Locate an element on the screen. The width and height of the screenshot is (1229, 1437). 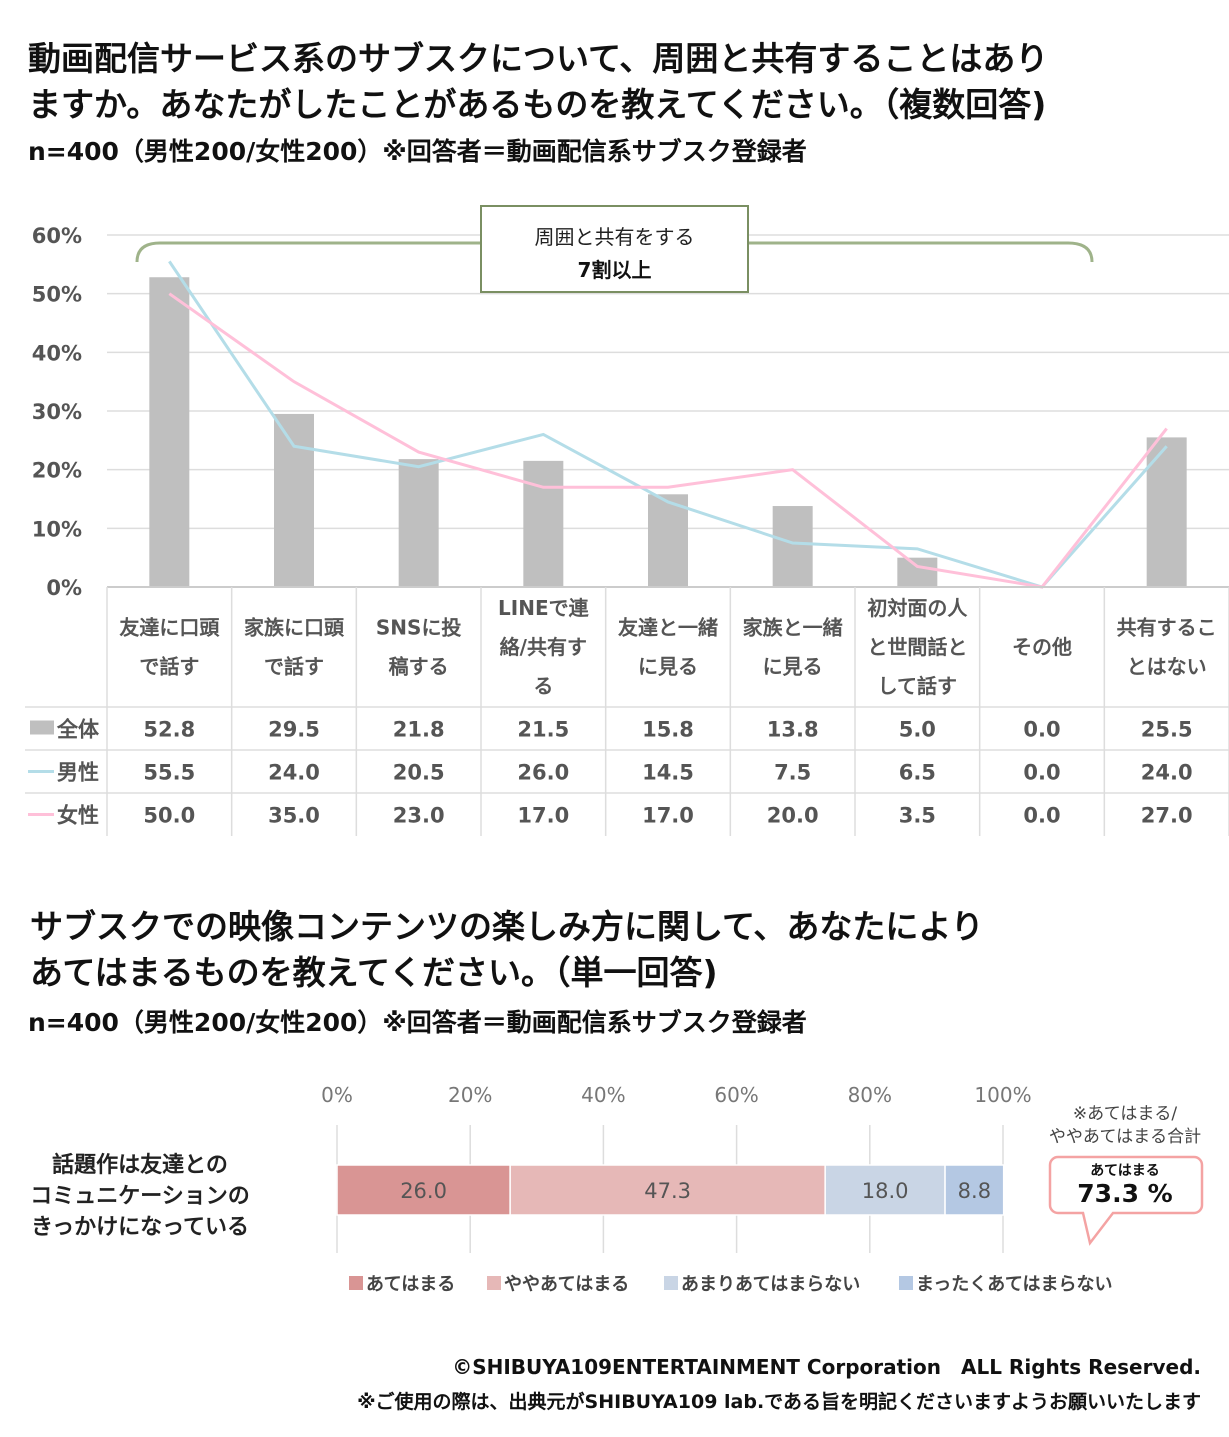
x-tick-label: 0% is located at coordinates (337, 1095).